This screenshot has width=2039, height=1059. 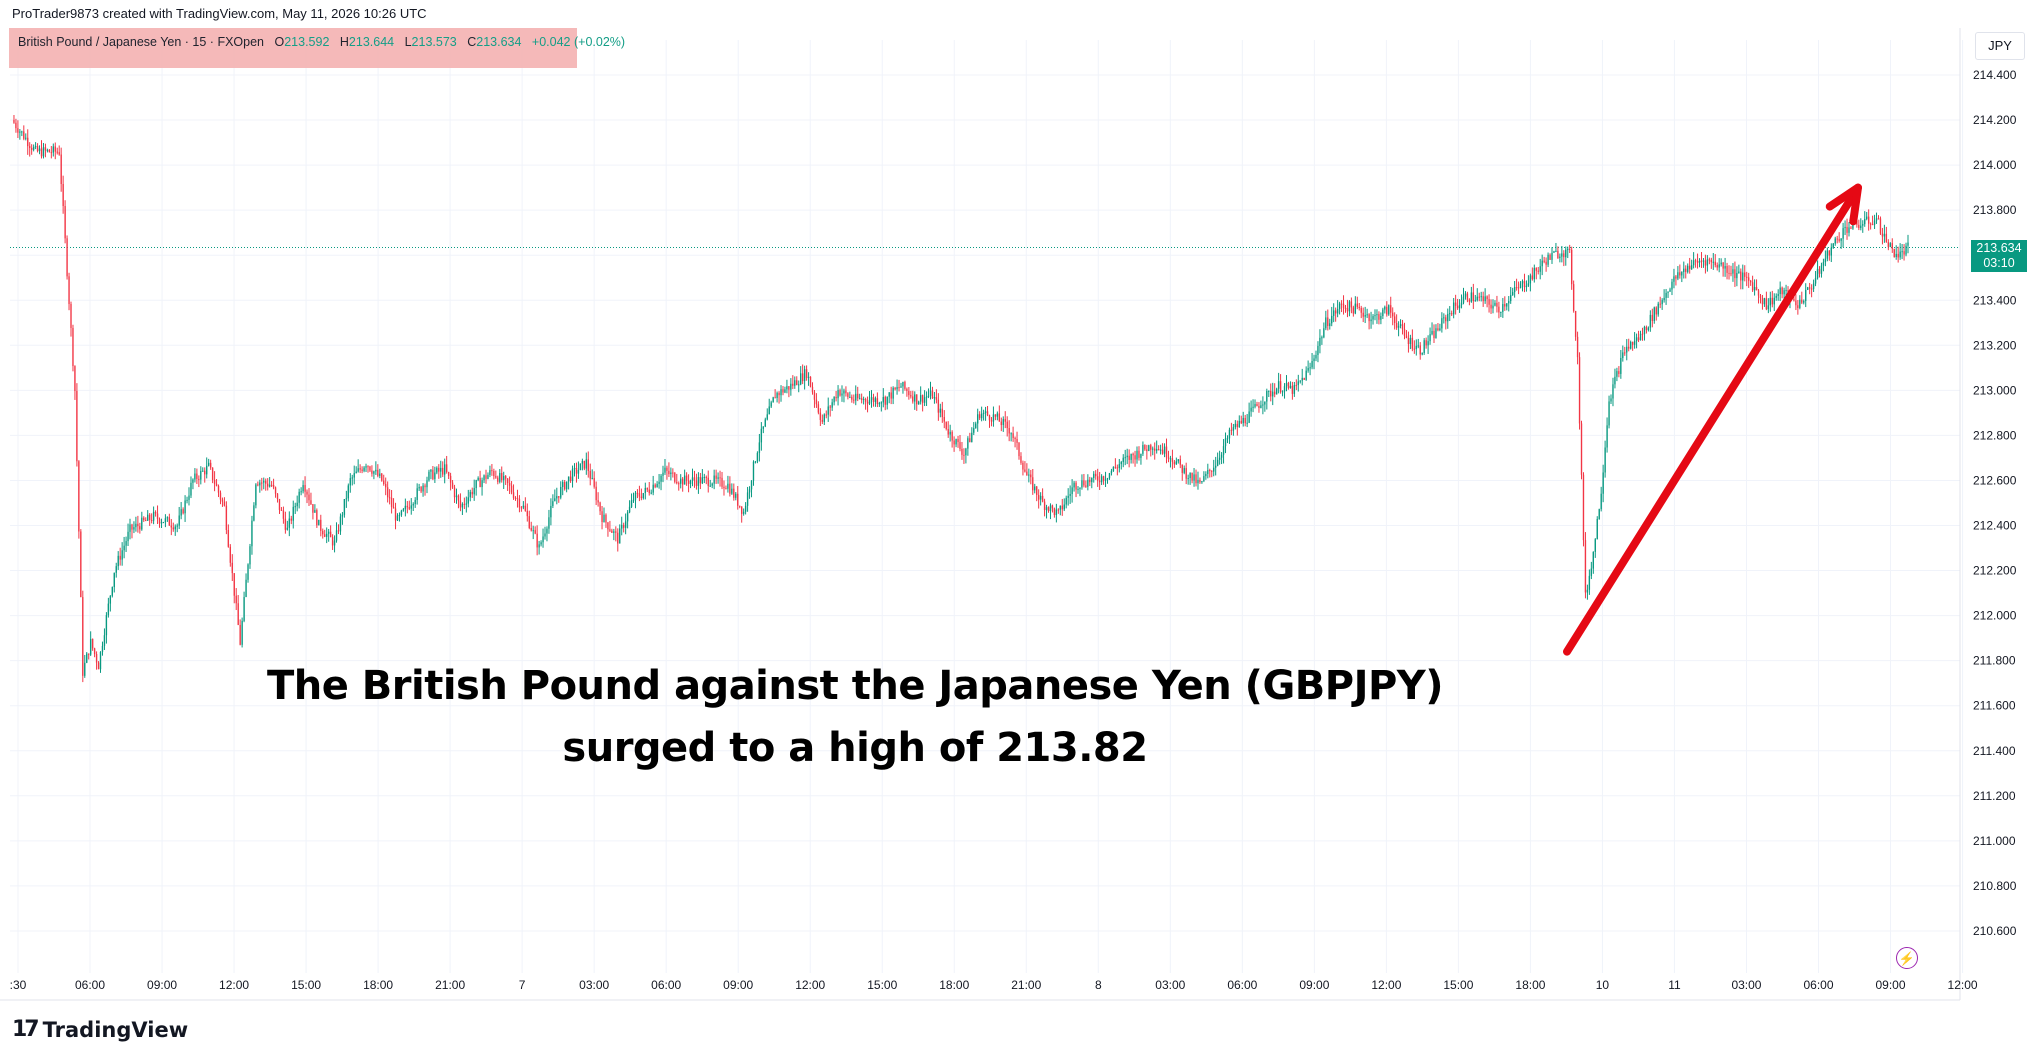 What do you see at coordinates (2000, 46) in the screenshot?
I see `currency-button: JPY` at bounding box center [2000, 46].